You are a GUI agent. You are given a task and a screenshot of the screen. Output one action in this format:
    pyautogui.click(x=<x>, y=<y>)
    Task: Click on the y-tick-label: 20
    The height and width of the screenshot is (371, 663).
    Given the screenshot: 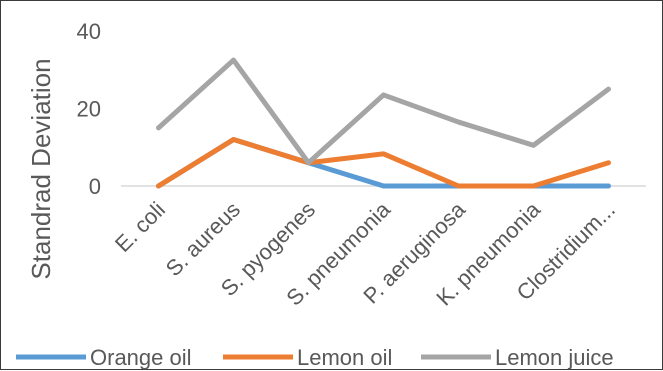 What is the action you would take?
    pyautogui.click(x=89, y=109)
    